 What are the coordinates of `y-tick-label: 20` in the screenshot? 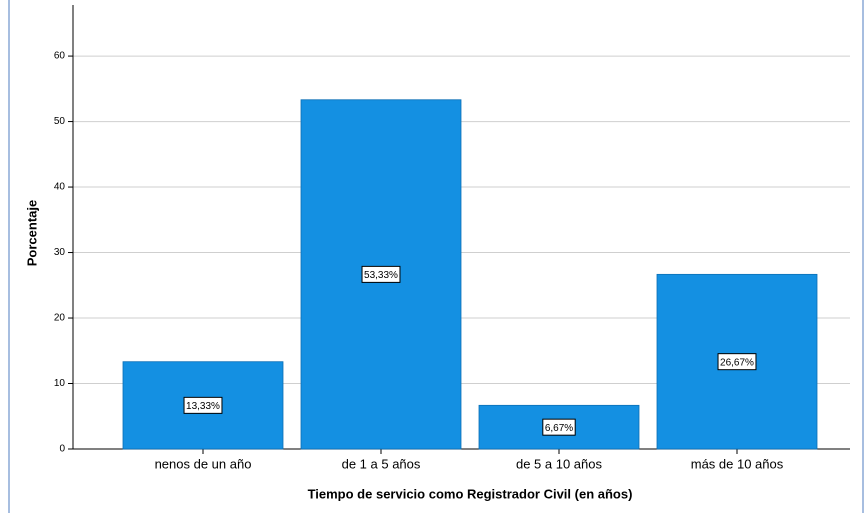 It's located at (60, 318).